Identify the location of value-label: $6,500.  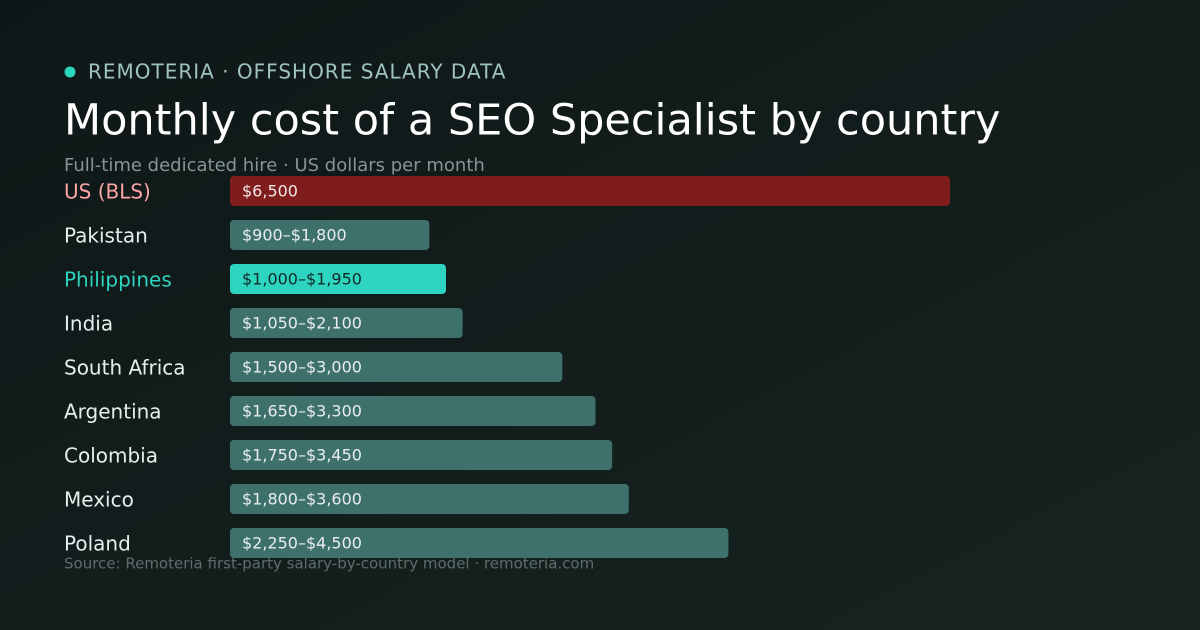
(270, 191).